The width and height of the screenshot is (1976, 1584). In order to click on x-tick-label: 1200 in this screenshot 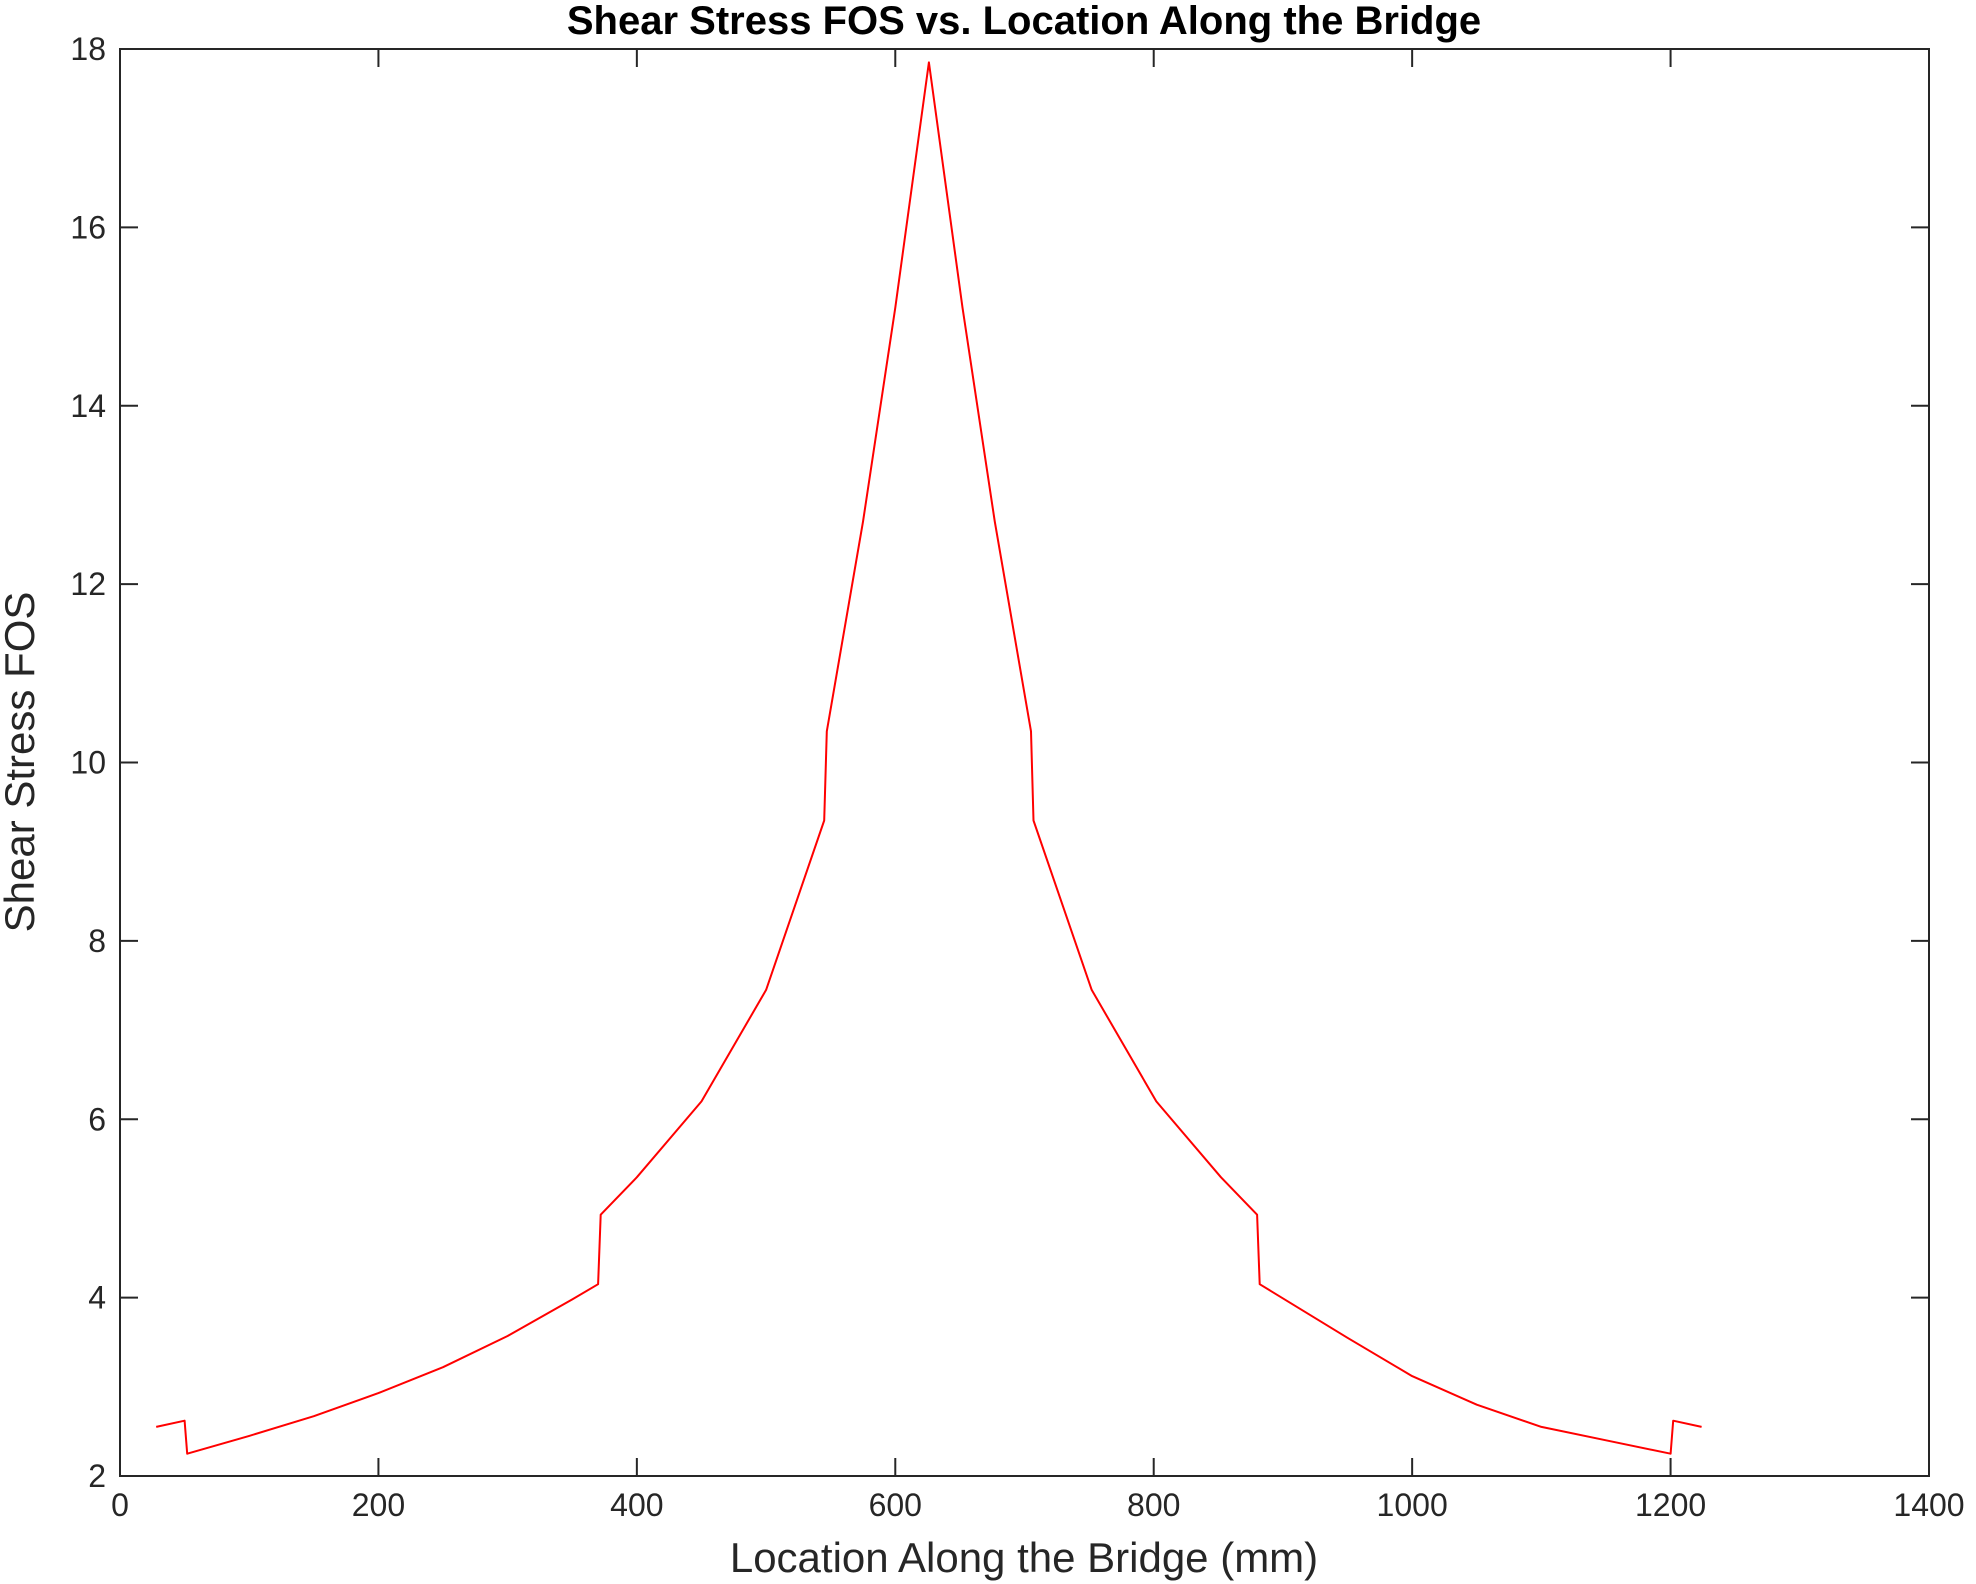, I will do `click(1670, 1505)`.